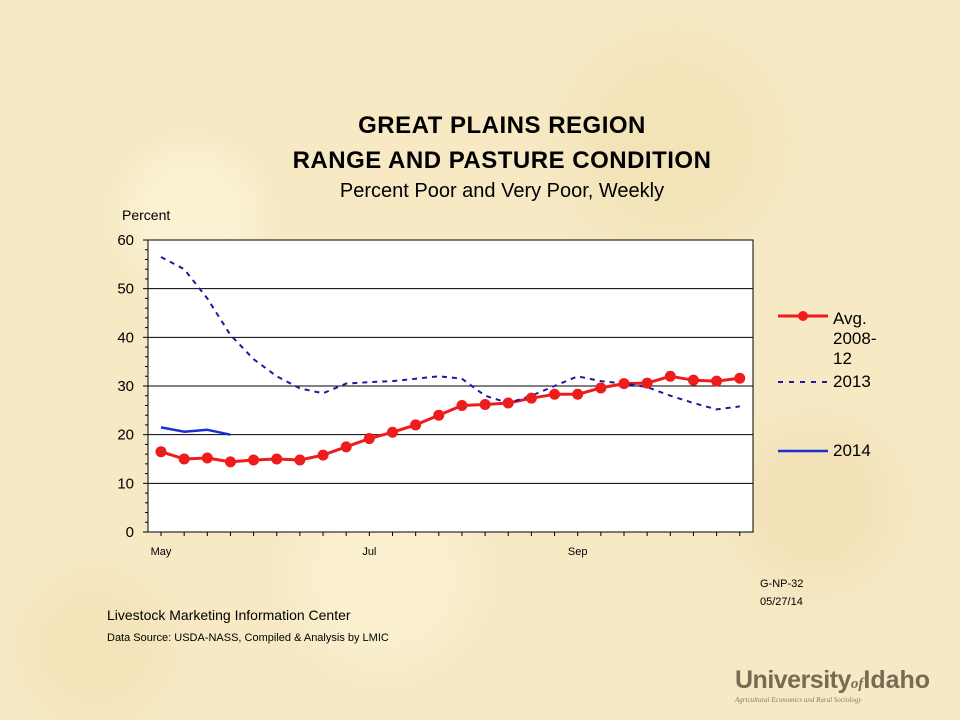 The height and width of the screenshot is (720, 960). Describe the element at coordinates (125, 483) in the screenshot. I see `y-tick-label: 10` at that location.